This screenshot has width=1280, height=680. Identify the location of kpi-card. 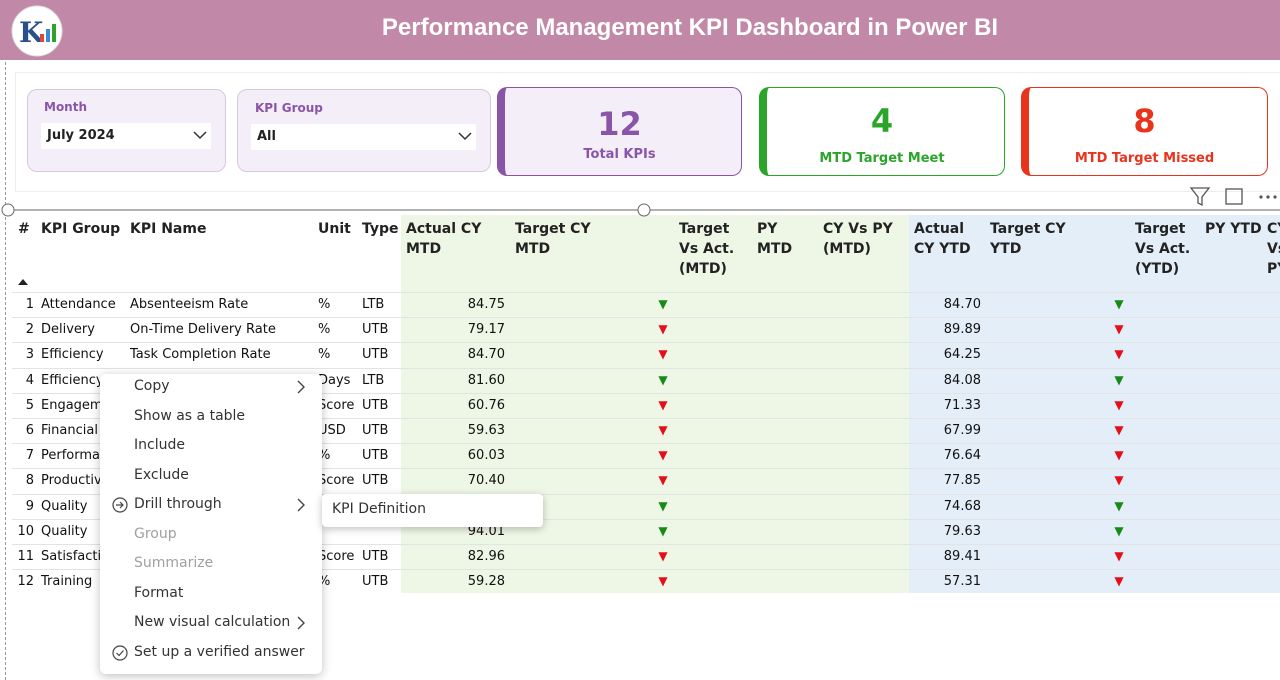
(1144, 131).